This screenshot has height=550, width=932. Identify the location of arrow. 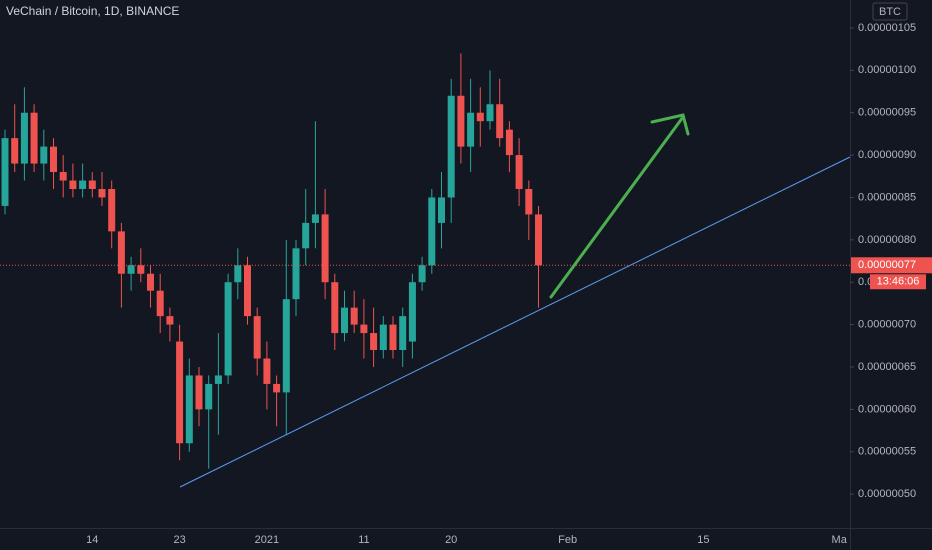
(619, 206).